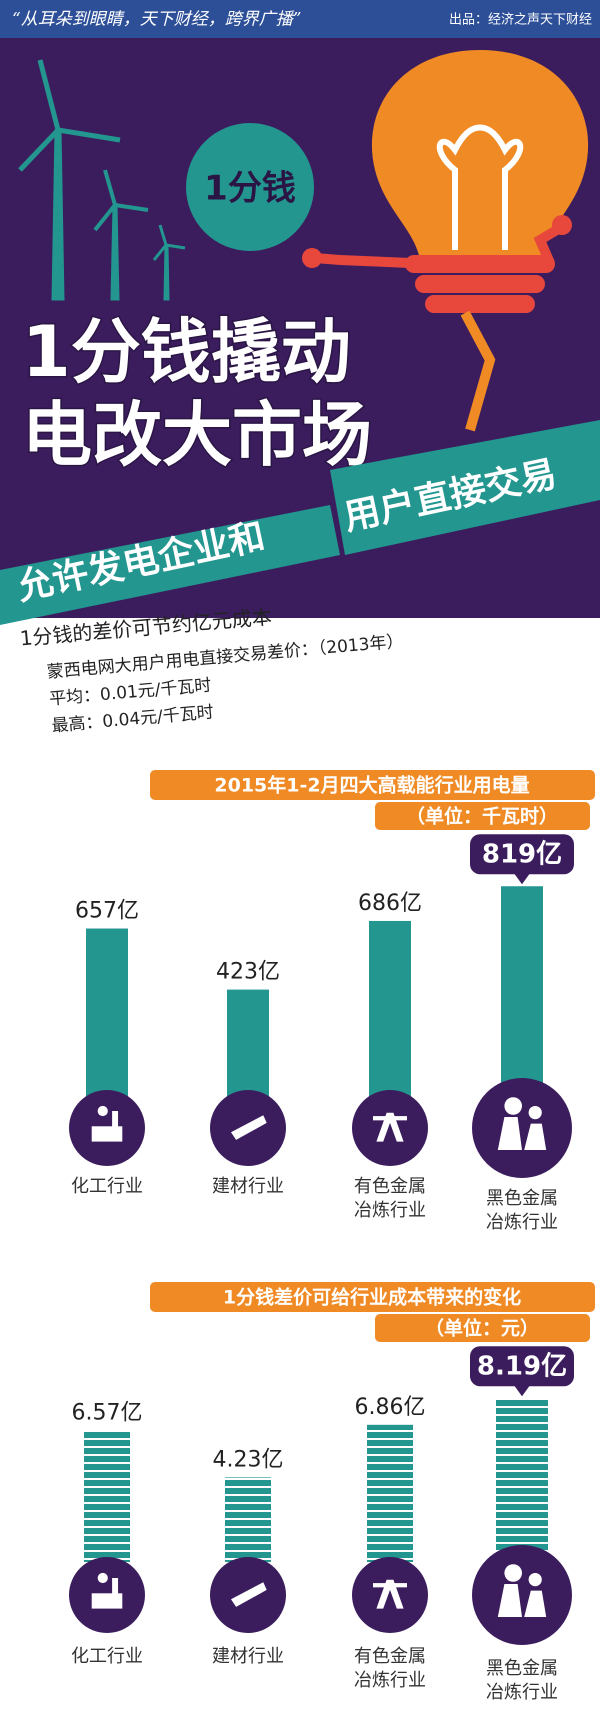 This screenshot has width=600, height=1727. I want to click on windmills, so click(102, 180).